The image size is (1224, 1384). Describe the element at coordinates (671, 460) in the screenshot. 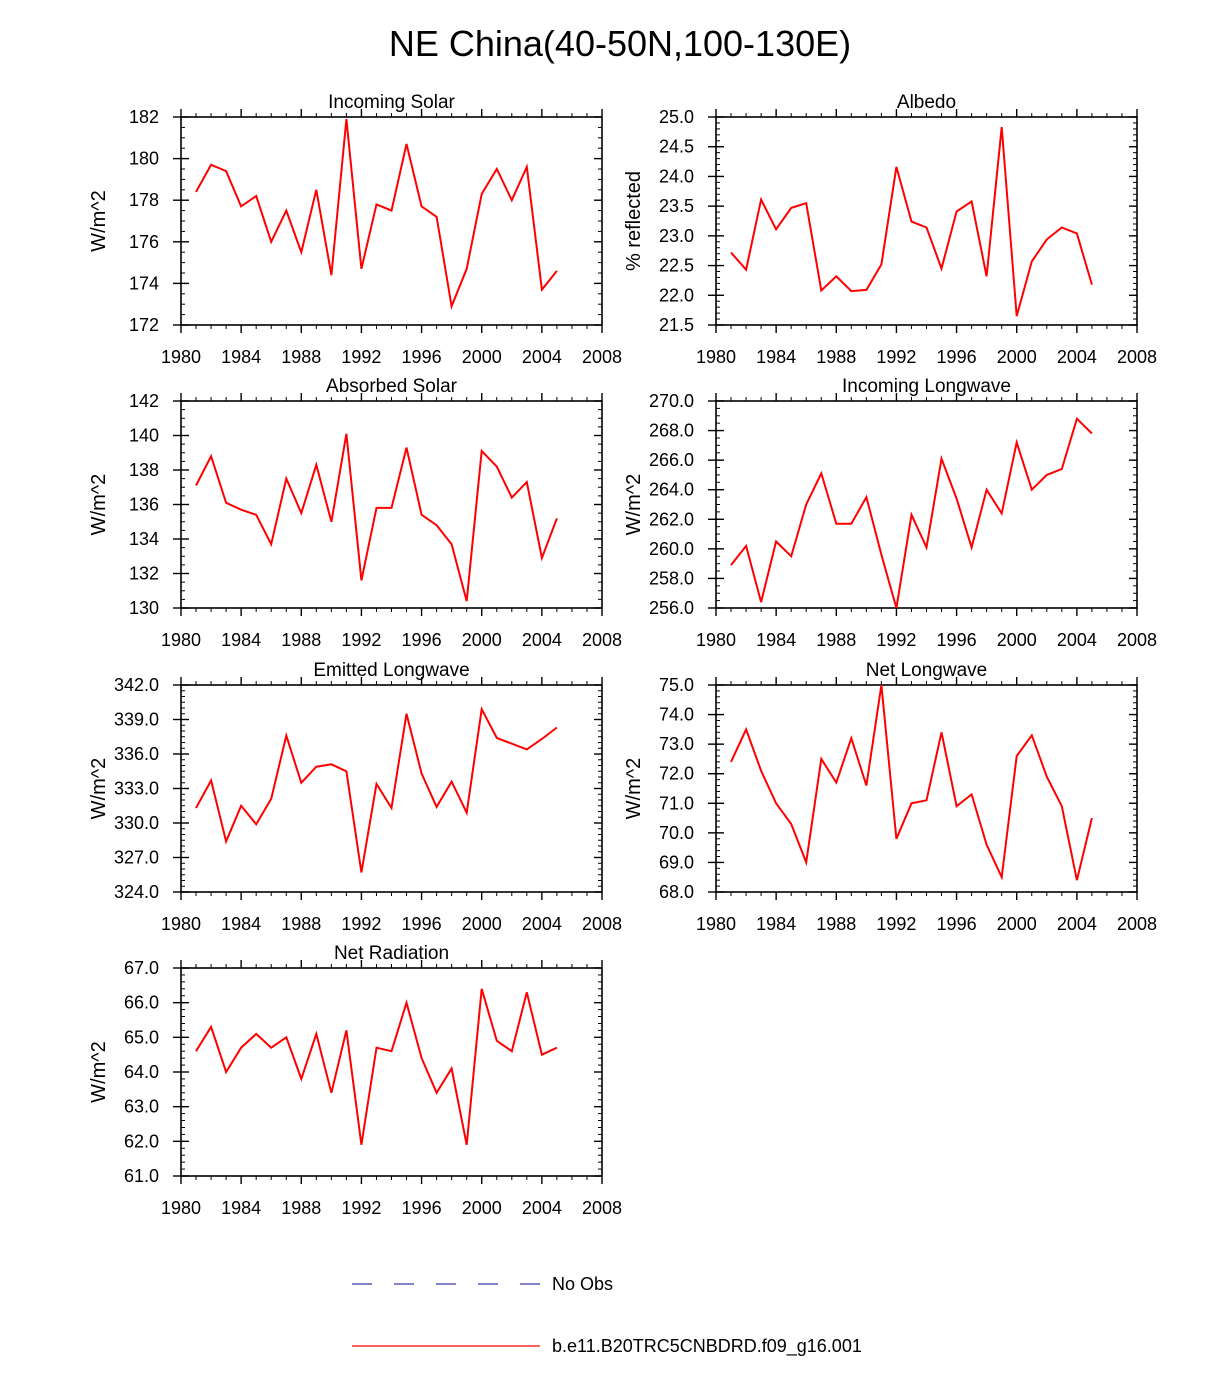

I see `y-tick-label: 266.0` at that location.